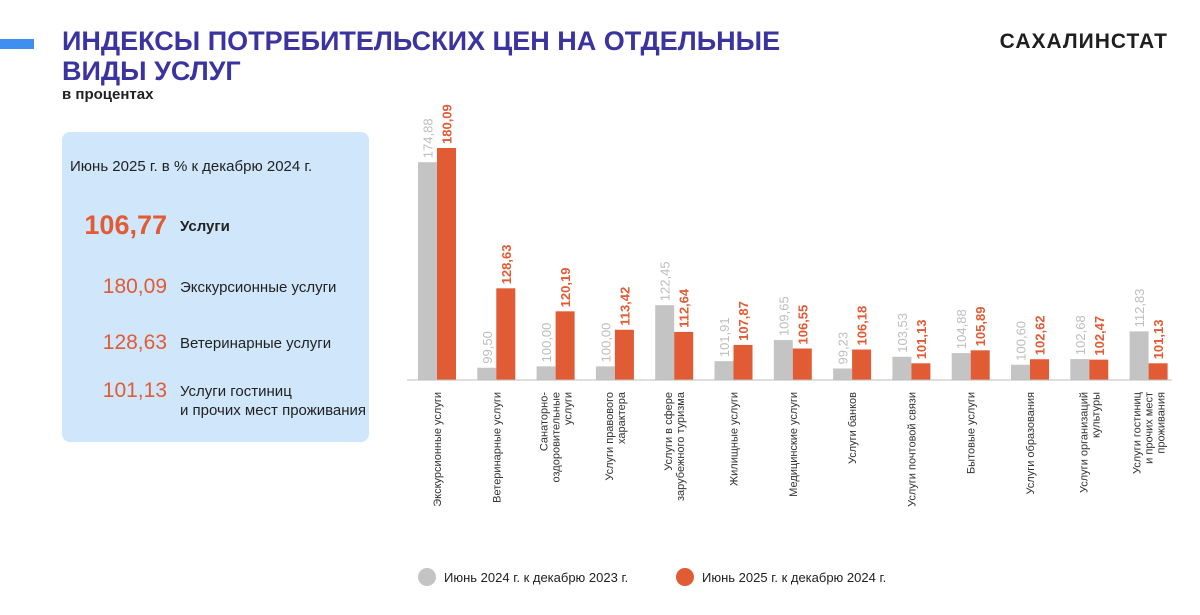 The height and width of the screenshot is (615, 1200). Describe the element at coordinates (685, 577) in the screenshot. I see `legend-swatch-orange` at that location.